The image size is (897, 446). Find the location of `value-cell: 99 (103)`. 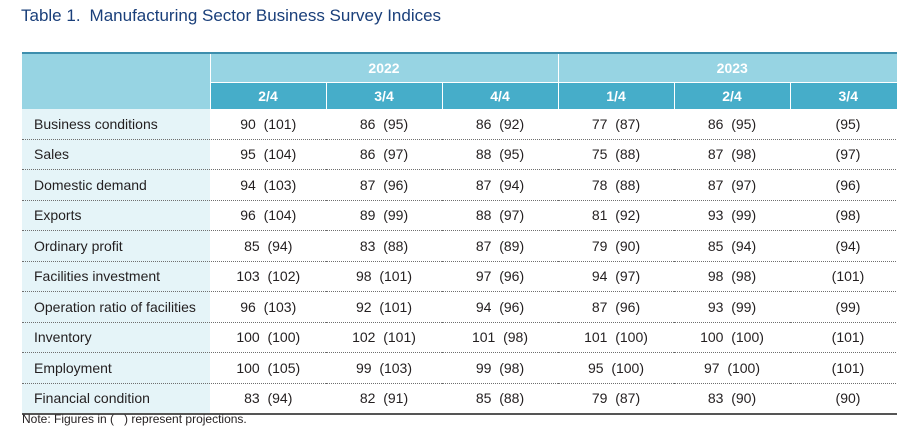

value-cell: 99 (103) is located at coordinates (384, 368).